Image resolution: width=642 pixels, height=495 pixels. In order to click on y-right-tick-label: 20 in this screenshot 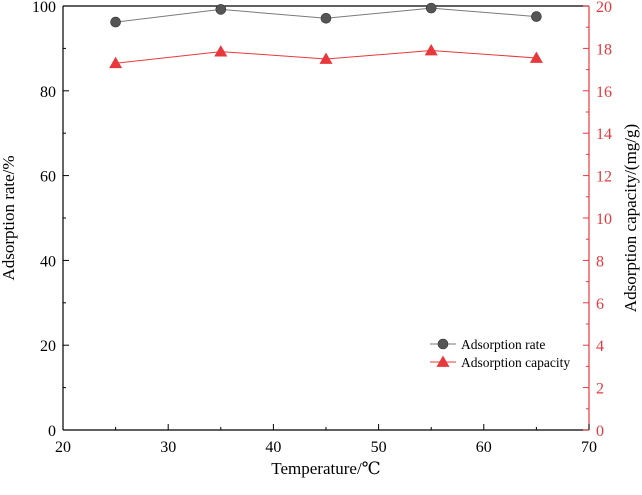, I will do `click(604, 8)`.